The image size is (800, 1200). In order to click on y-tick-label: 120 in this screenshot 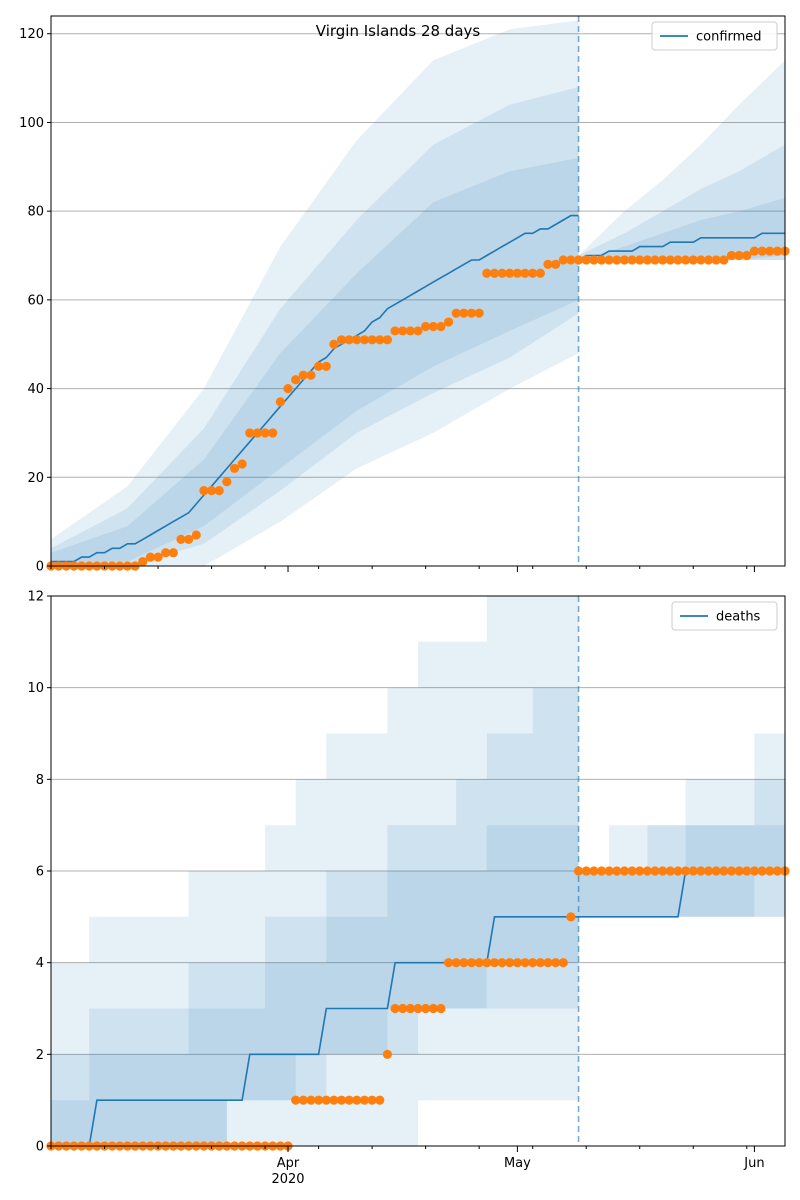, I will do `click(31, 34)`.